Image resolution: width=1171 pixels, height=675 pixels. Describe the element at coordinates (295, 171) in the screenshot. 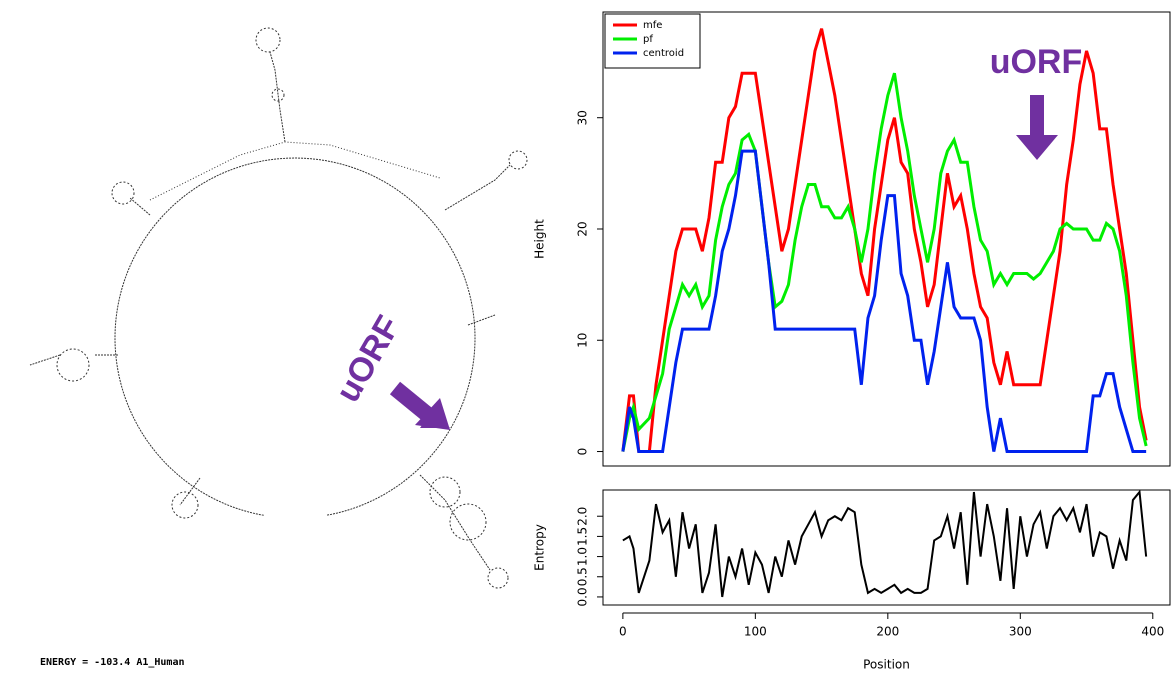

I see `backbone` at that location.